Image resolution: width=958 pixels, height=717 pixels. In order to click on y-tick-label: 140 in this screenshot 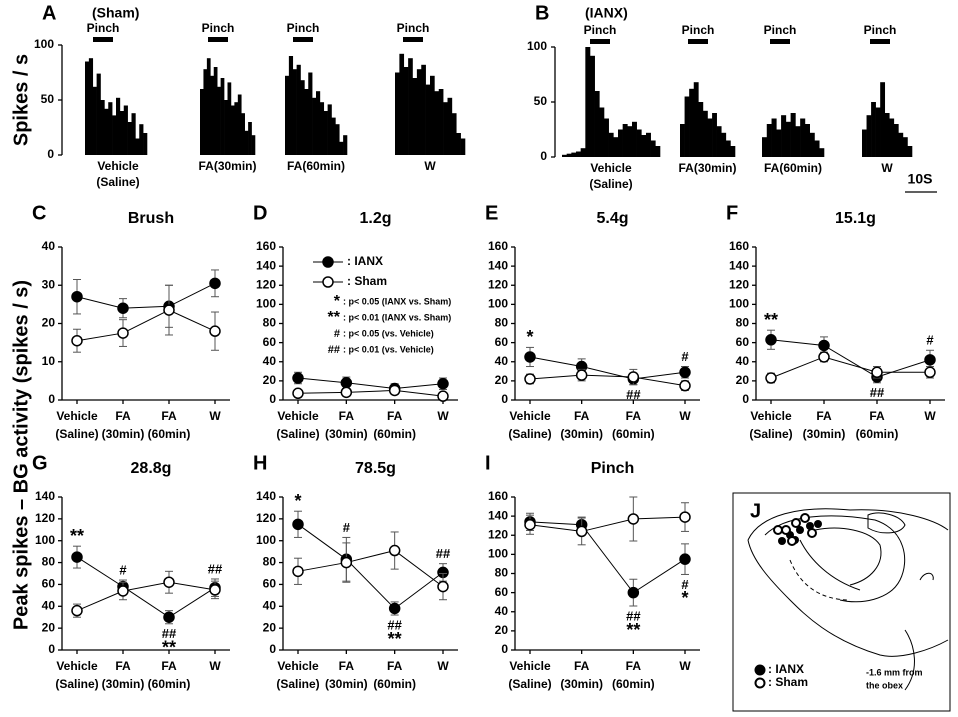, I will do `click(266, 496)`.